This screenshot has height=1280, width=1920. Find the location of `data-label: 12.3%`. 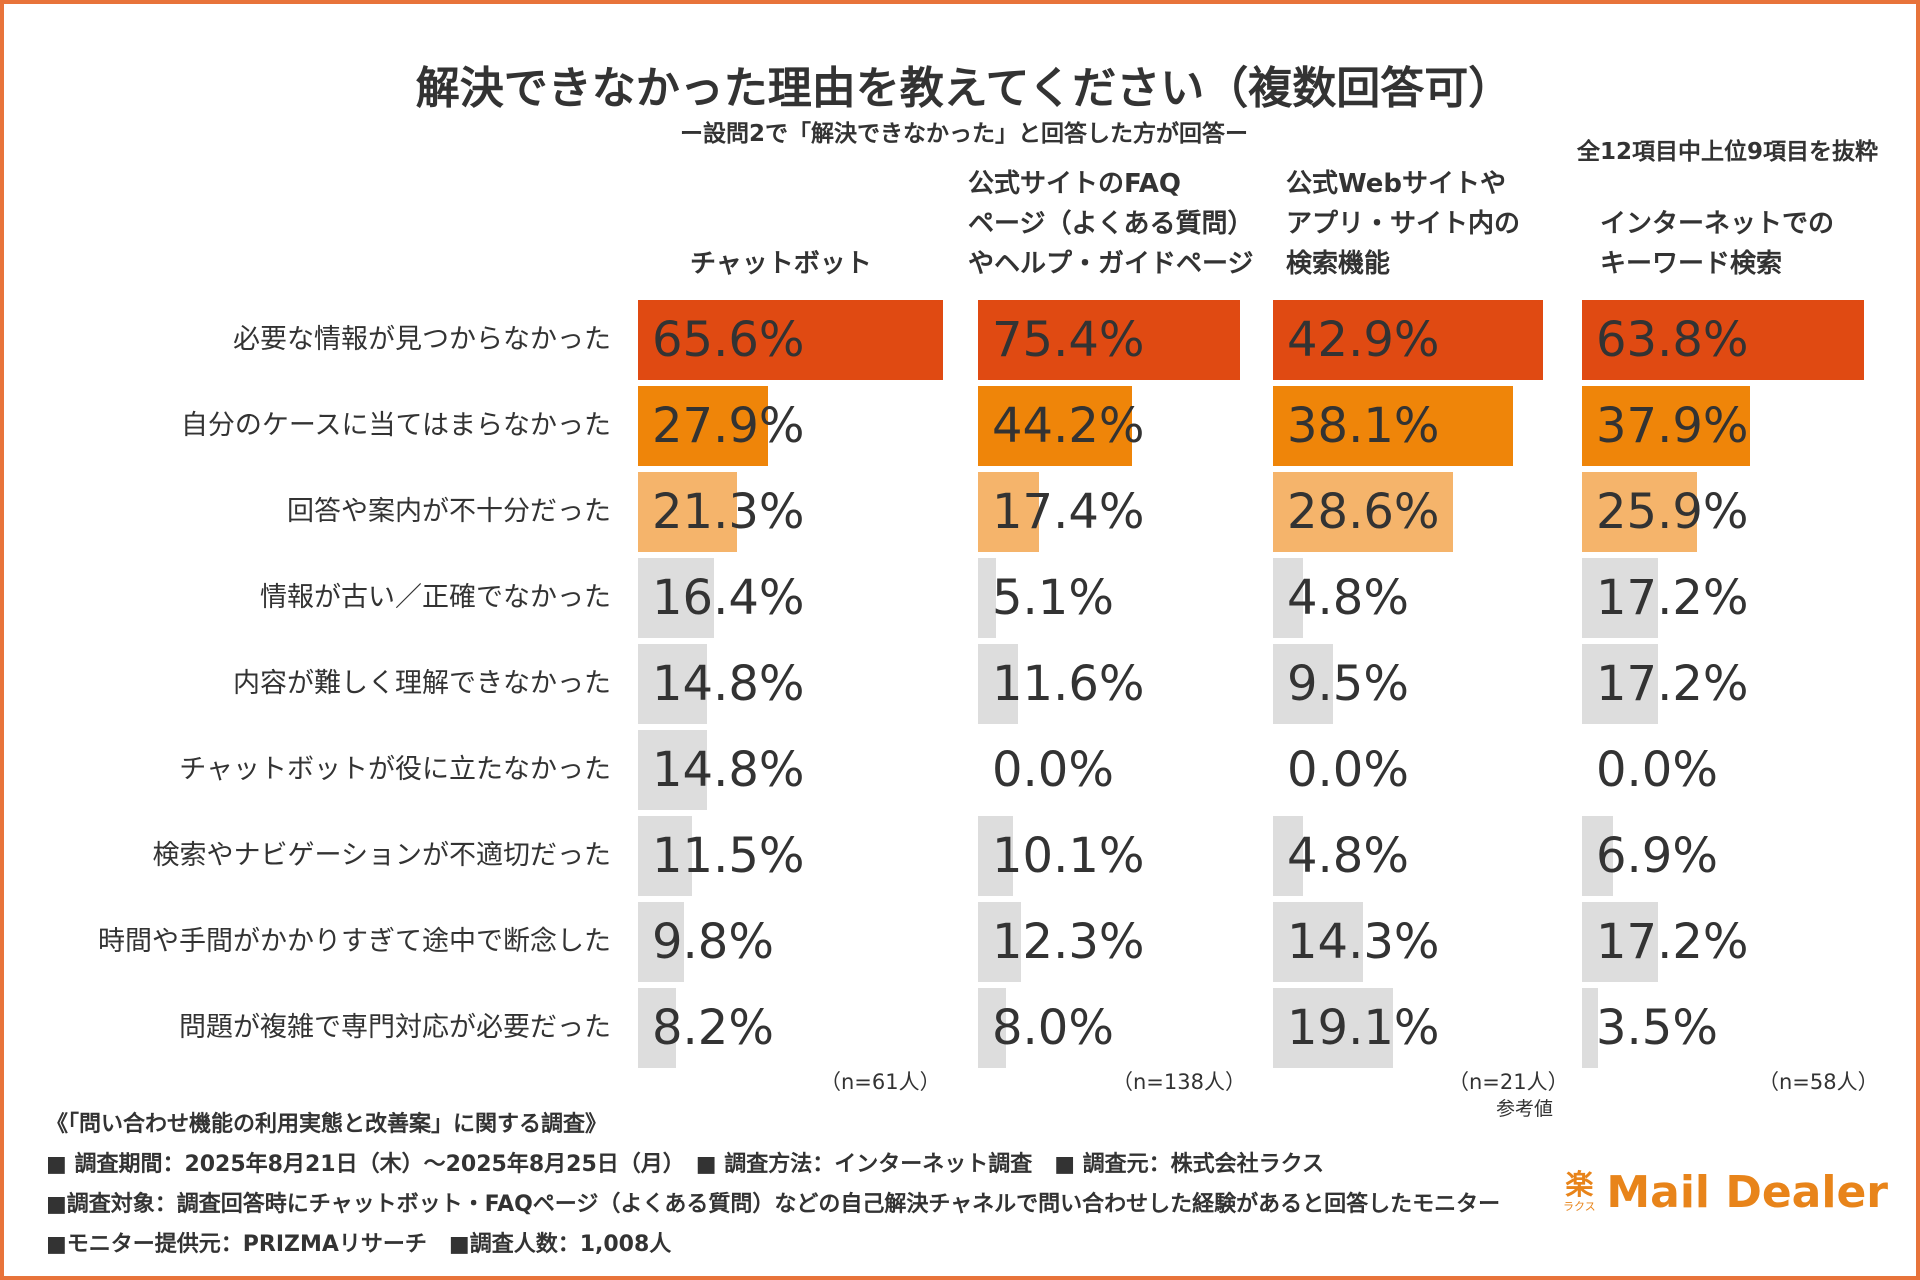

data-label: 12.3% is located at coordinates (1068, 942).